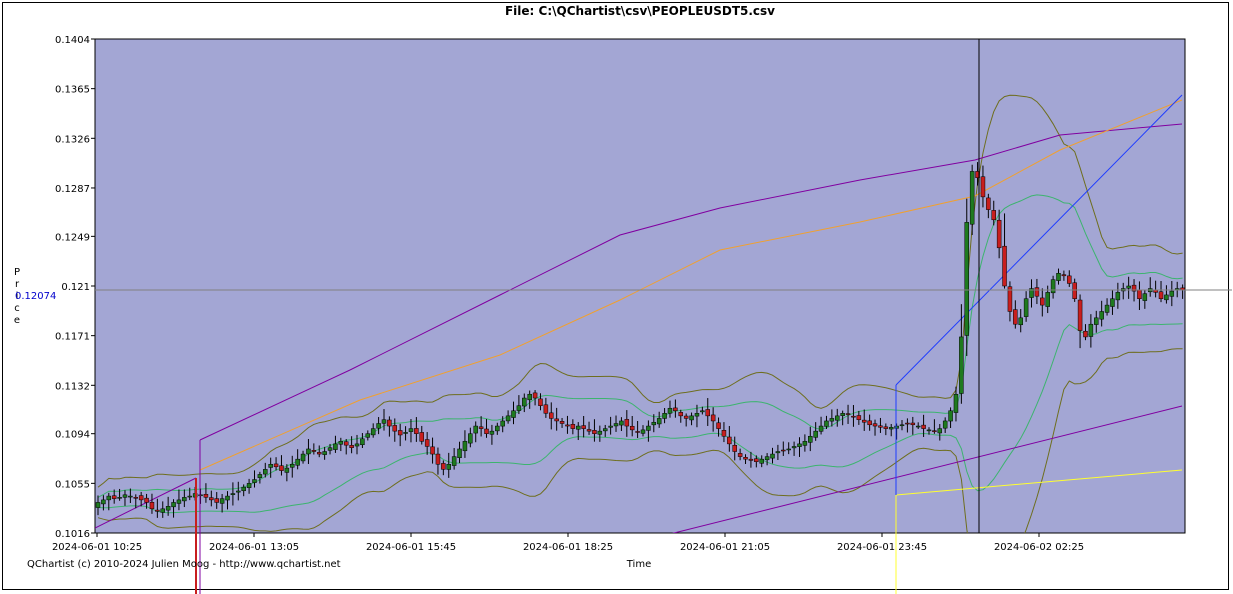 The width and height of the screenshot is (1233, 594). What do you see at coordinates (568, 547) in the screenshot?
I see `x-tick-label: 2024-06-01 18:25` at bounding box center [568, 547].